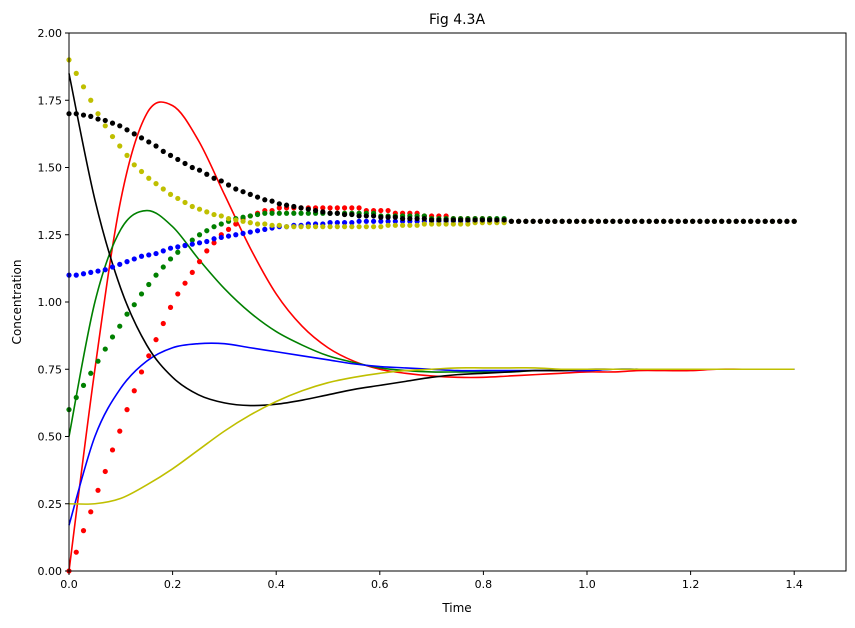 The image size is (855, 628). What do you see at coordinates (380, 584) in the screenshot?
I see `x-tick-label: 0.6` at bounding box center [380, 584].